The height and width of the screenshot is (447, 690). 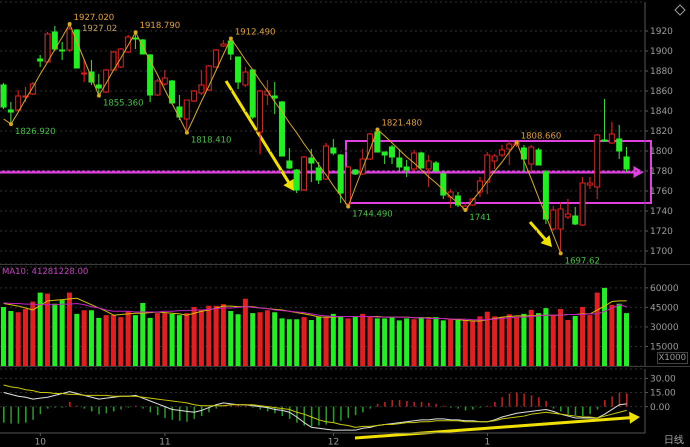 I want to click on data-label: 1918.790, so click(x=160, y=26).